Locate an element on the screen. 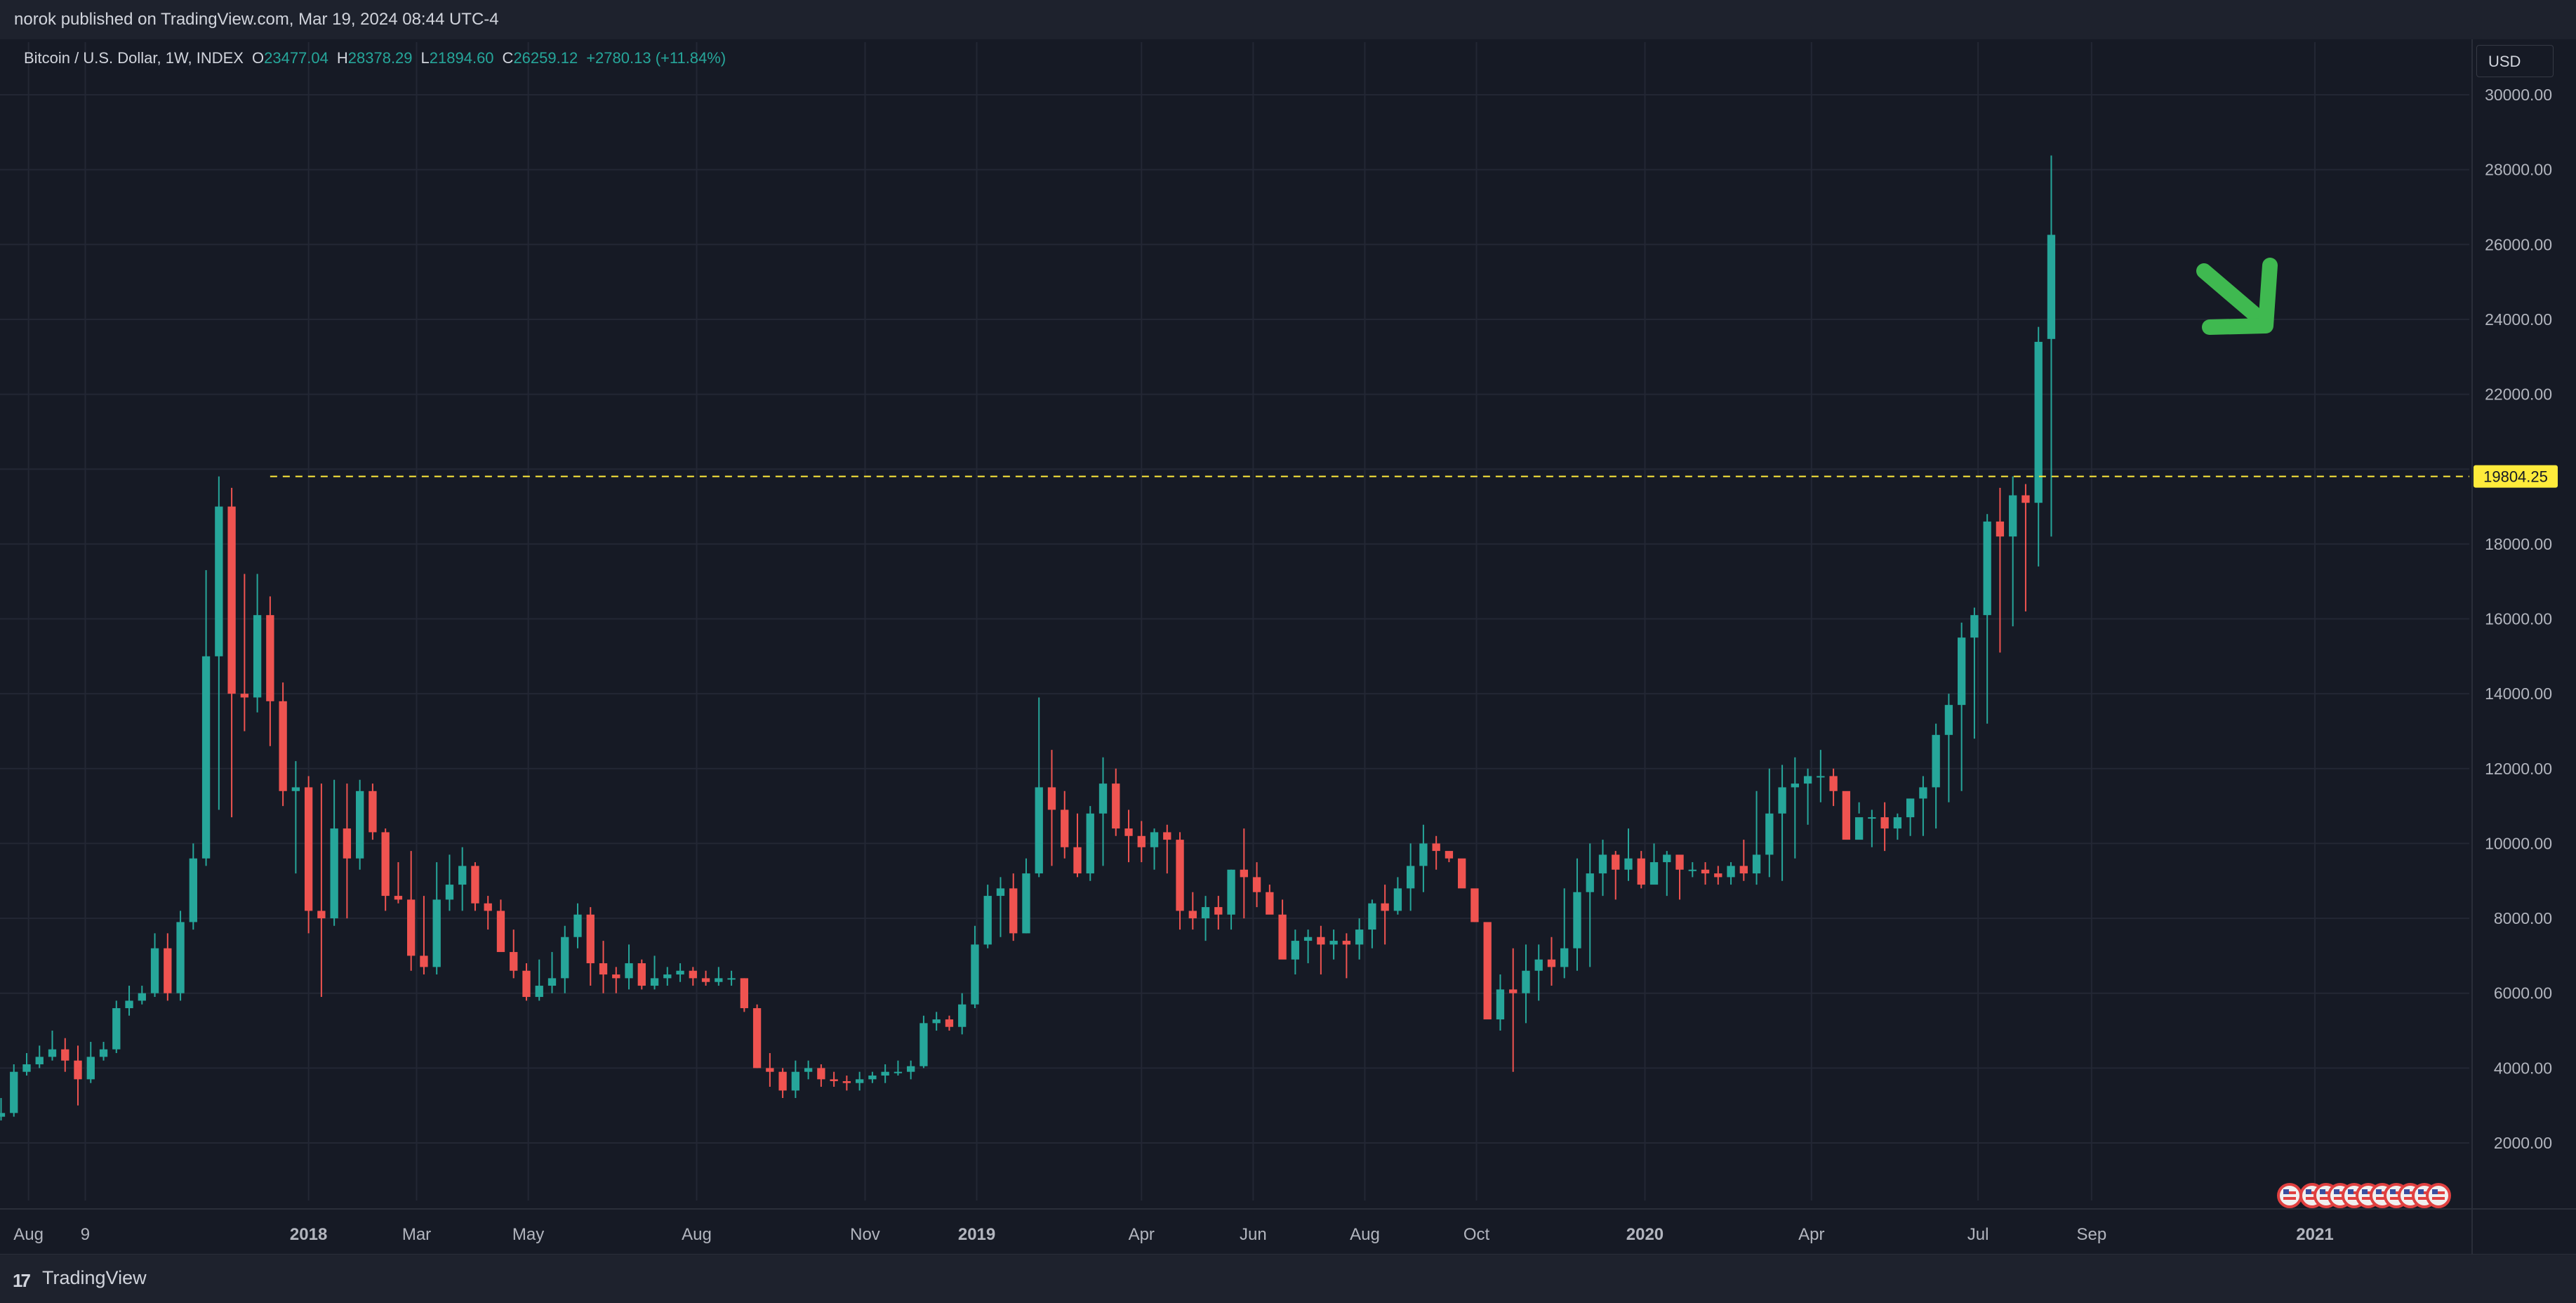  y-tick-label: 8000.00 is located at coordinates (2523, 918).